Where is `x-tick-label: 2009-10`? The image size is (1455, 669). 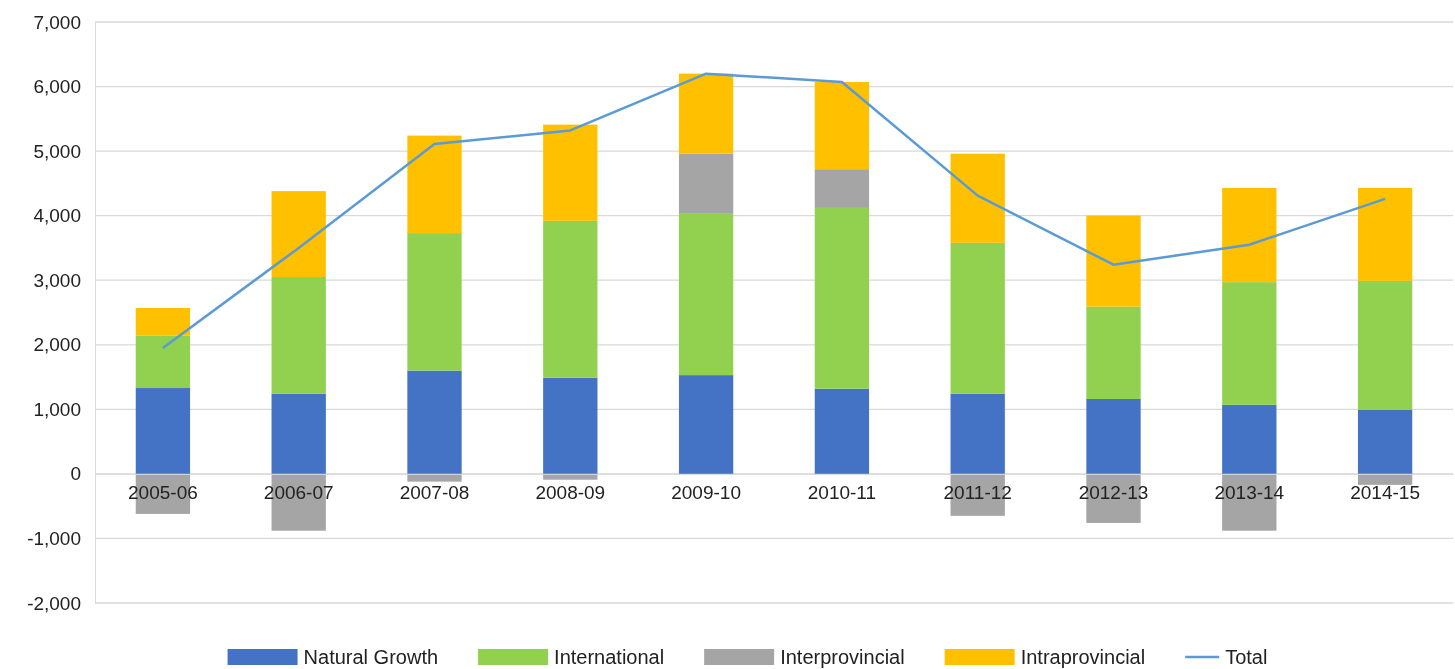 x-tick-label: 2009-10 is located at coordinates (706, 493).